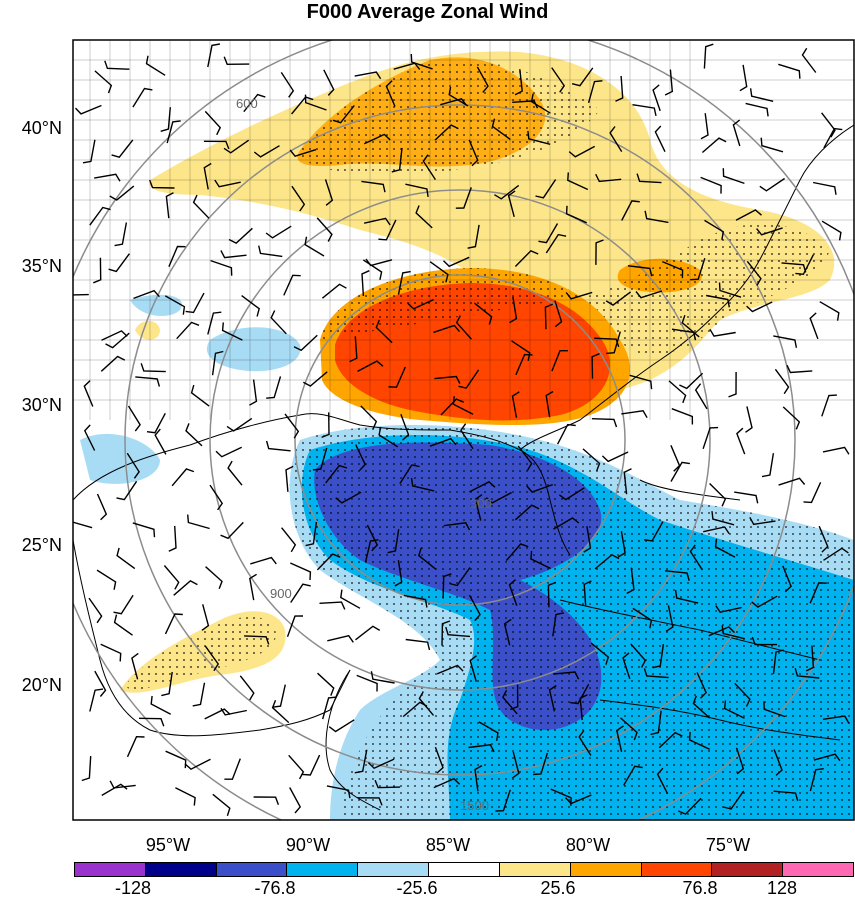 The height and width of the screenshot is (900, 855). What do you see at coordinates (481, 503) in the screenshot?
I see `ring-label-300: 300` at bounding box center [481, 503].